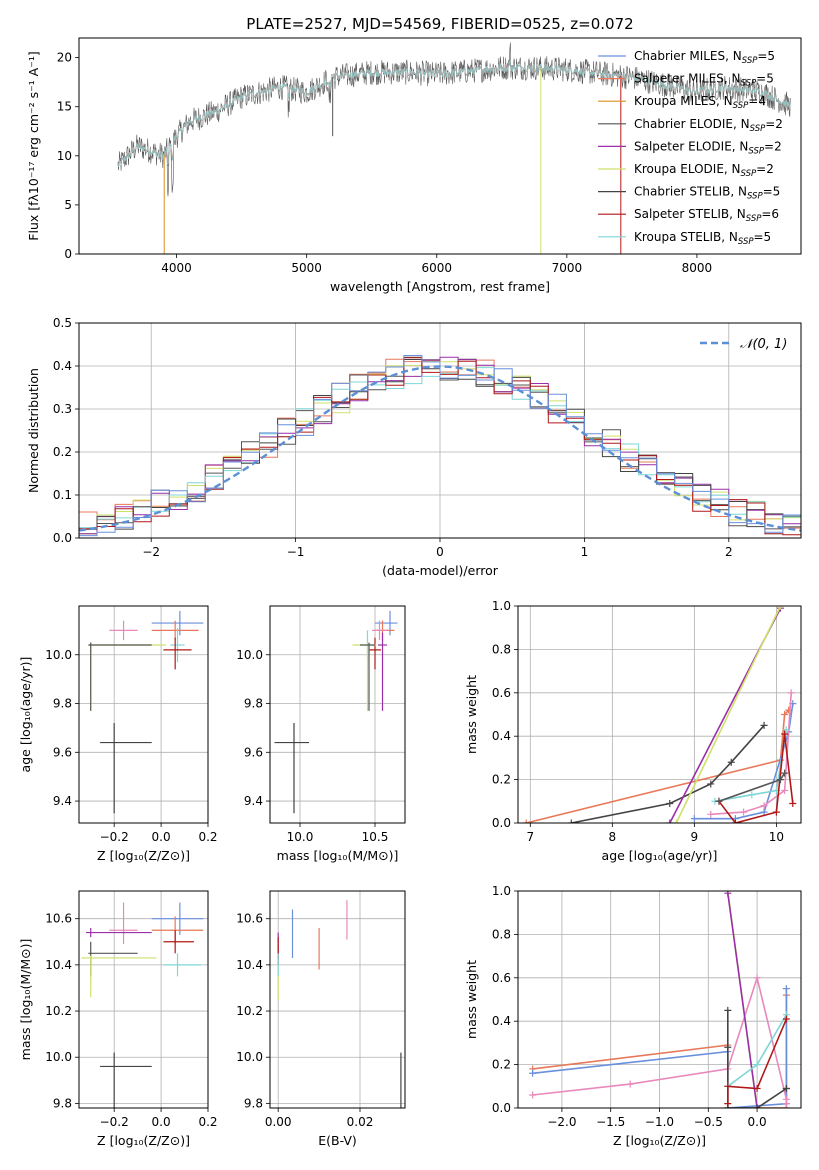 The image size is (819, 1170). Describe the element at coordinates (667, 772) in the screenshot. I see `weight-series-chabrier_stelib` at that location.